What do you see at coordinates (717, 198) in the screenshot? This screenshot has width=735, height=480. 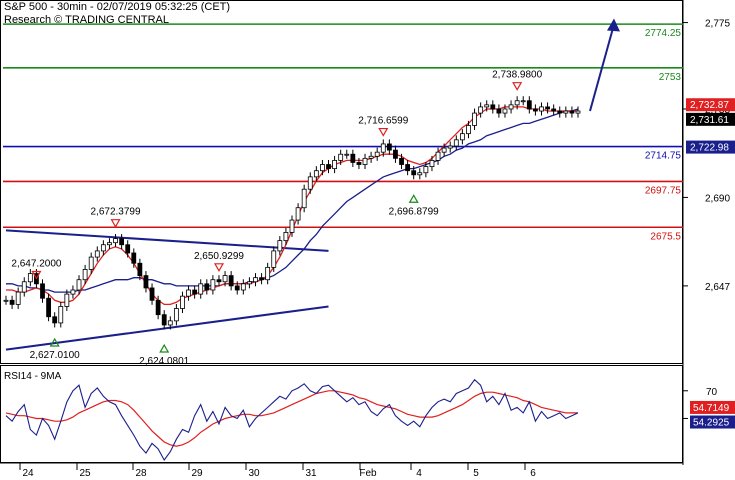 I see `y-tick-label: 2,690` at bounding box center [717, 198].